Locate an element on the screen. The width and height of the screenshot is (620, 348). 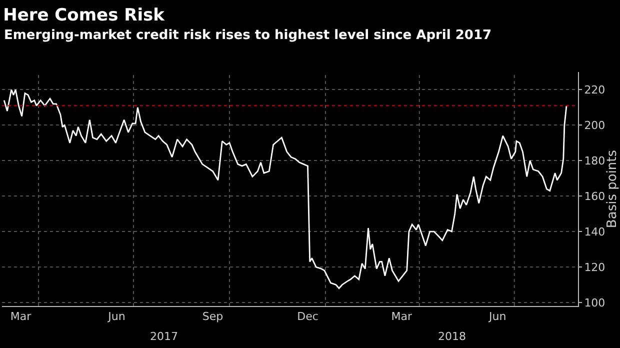
text: 2018 is located at coordinates (452, 336).